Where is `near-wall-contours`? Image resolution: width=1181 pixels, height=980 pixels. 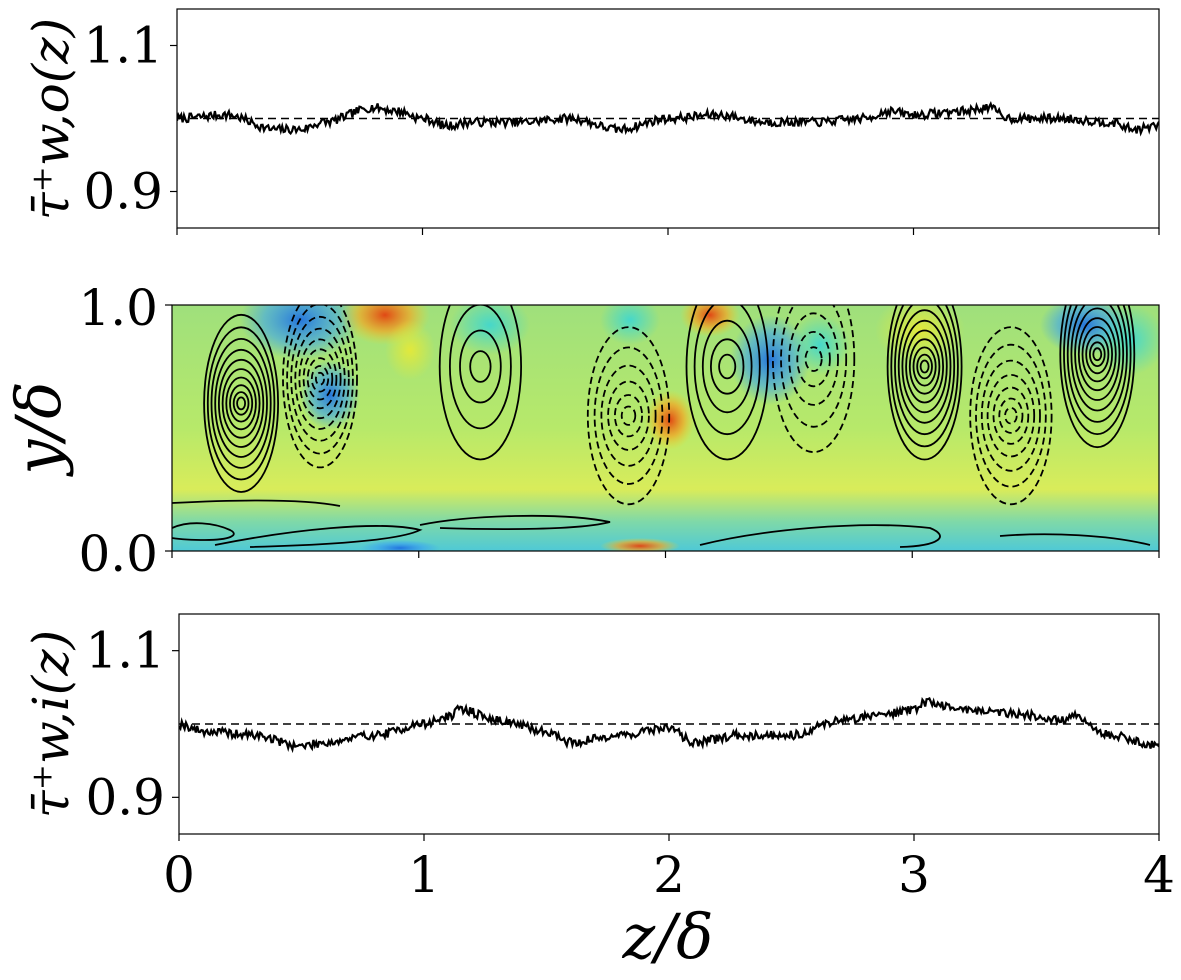 near-wall-contours is located at coordinates (661, 523).